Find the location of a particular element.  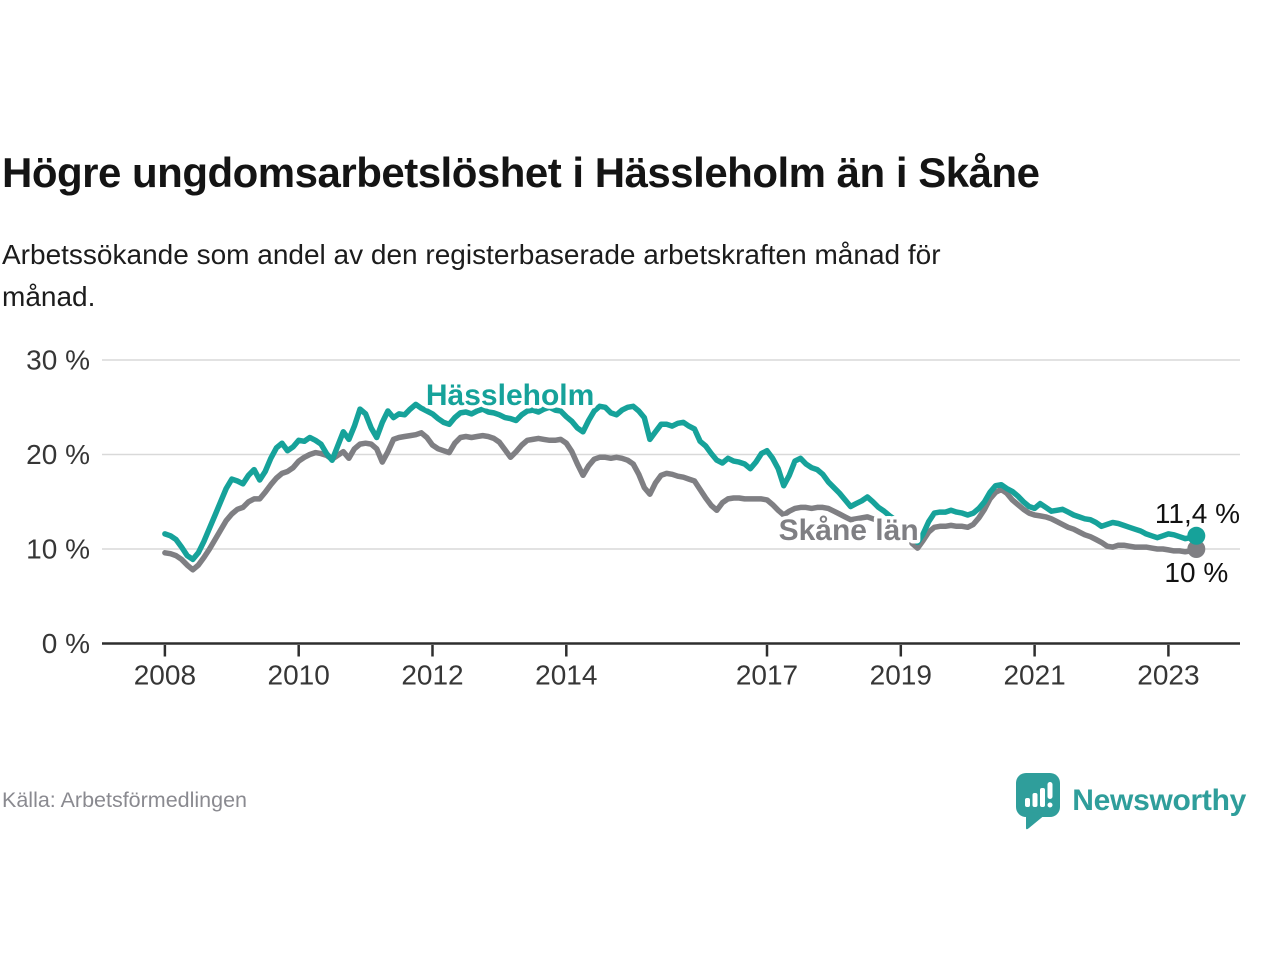

end-label-skåne-län: 10 % is located at coordinates (1196, 572).